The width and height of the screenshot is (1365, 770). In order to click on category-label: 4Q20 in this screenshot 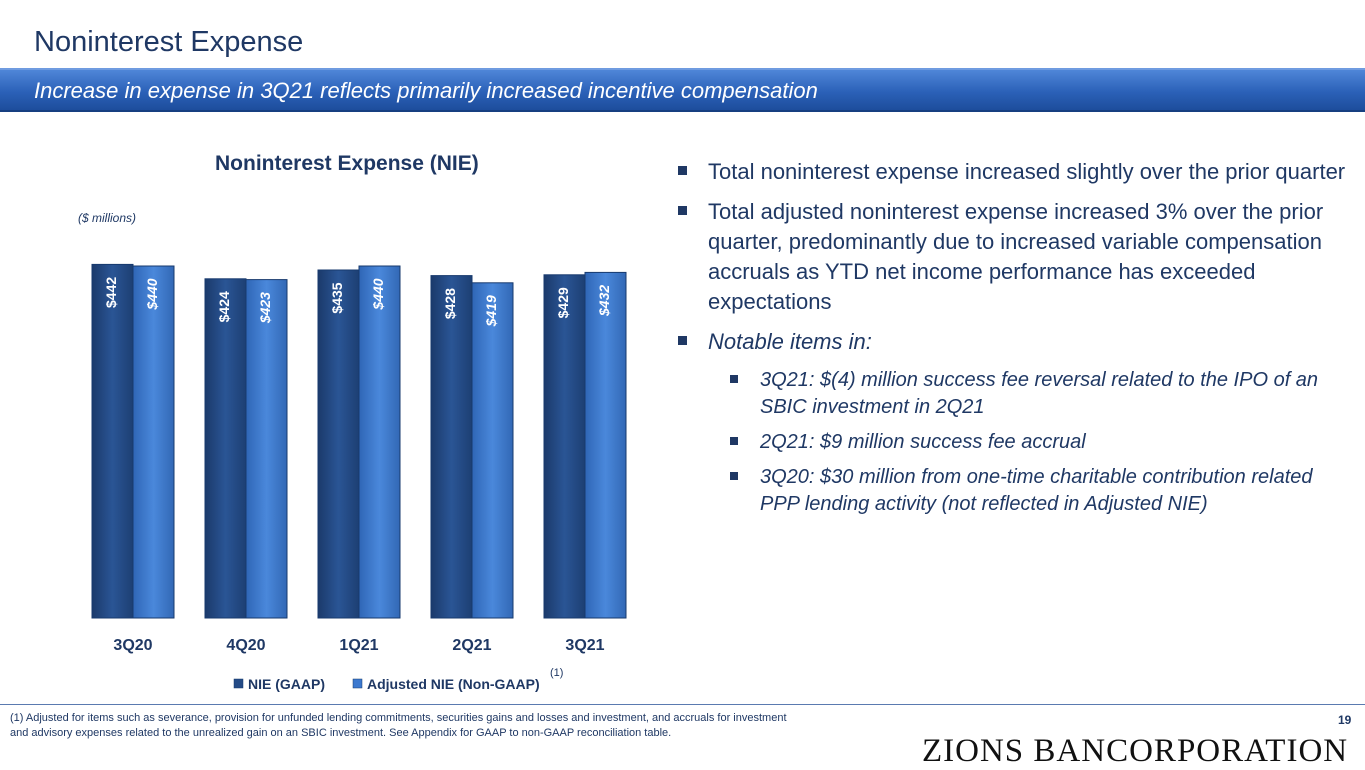, I will do `click(245, 645)`.